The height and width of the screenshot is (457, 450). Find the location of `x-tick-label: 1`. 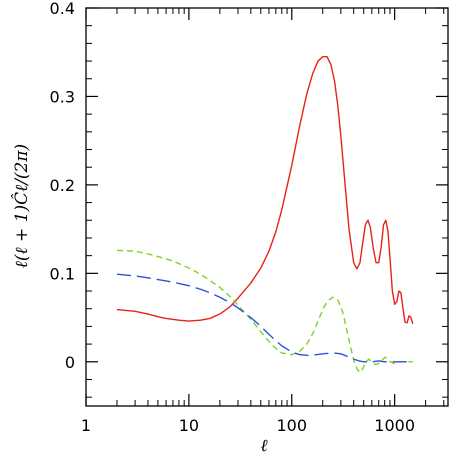

x-tick-label: 1 is located at coordinates (86, 425).